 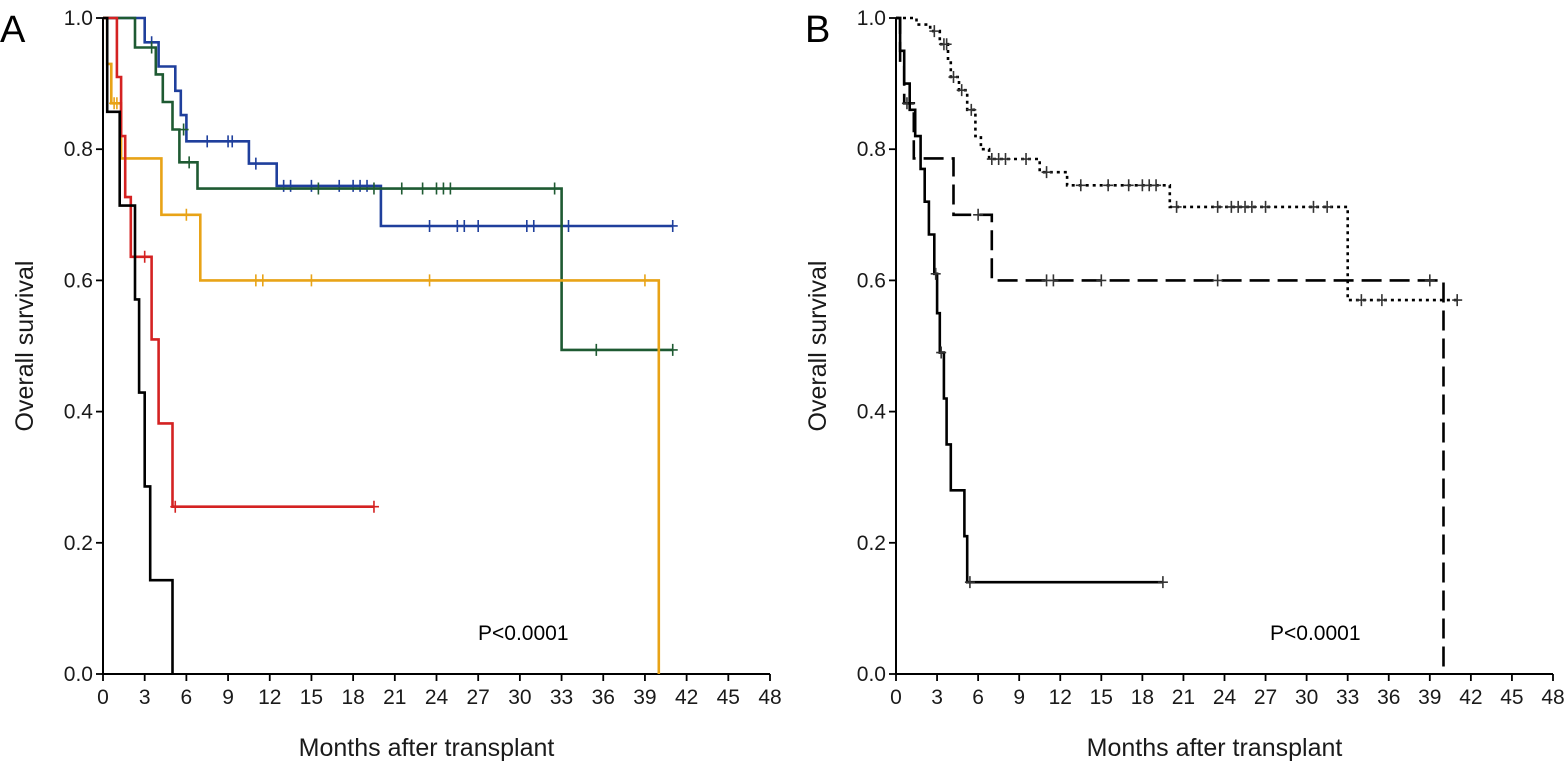 What do you see at coordinates (523, 633) in the screenshot?
I see `p-value-annotation: P<0.0001` at bounding box center [523, 633].